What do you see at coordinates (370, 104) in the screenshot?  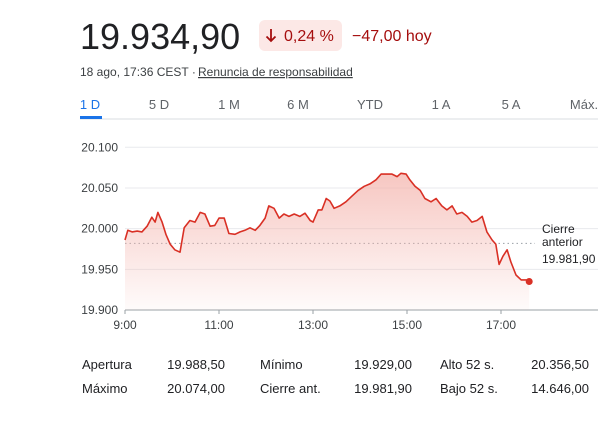 I see `range-tab: YTD` at bounding box center [370, 104].